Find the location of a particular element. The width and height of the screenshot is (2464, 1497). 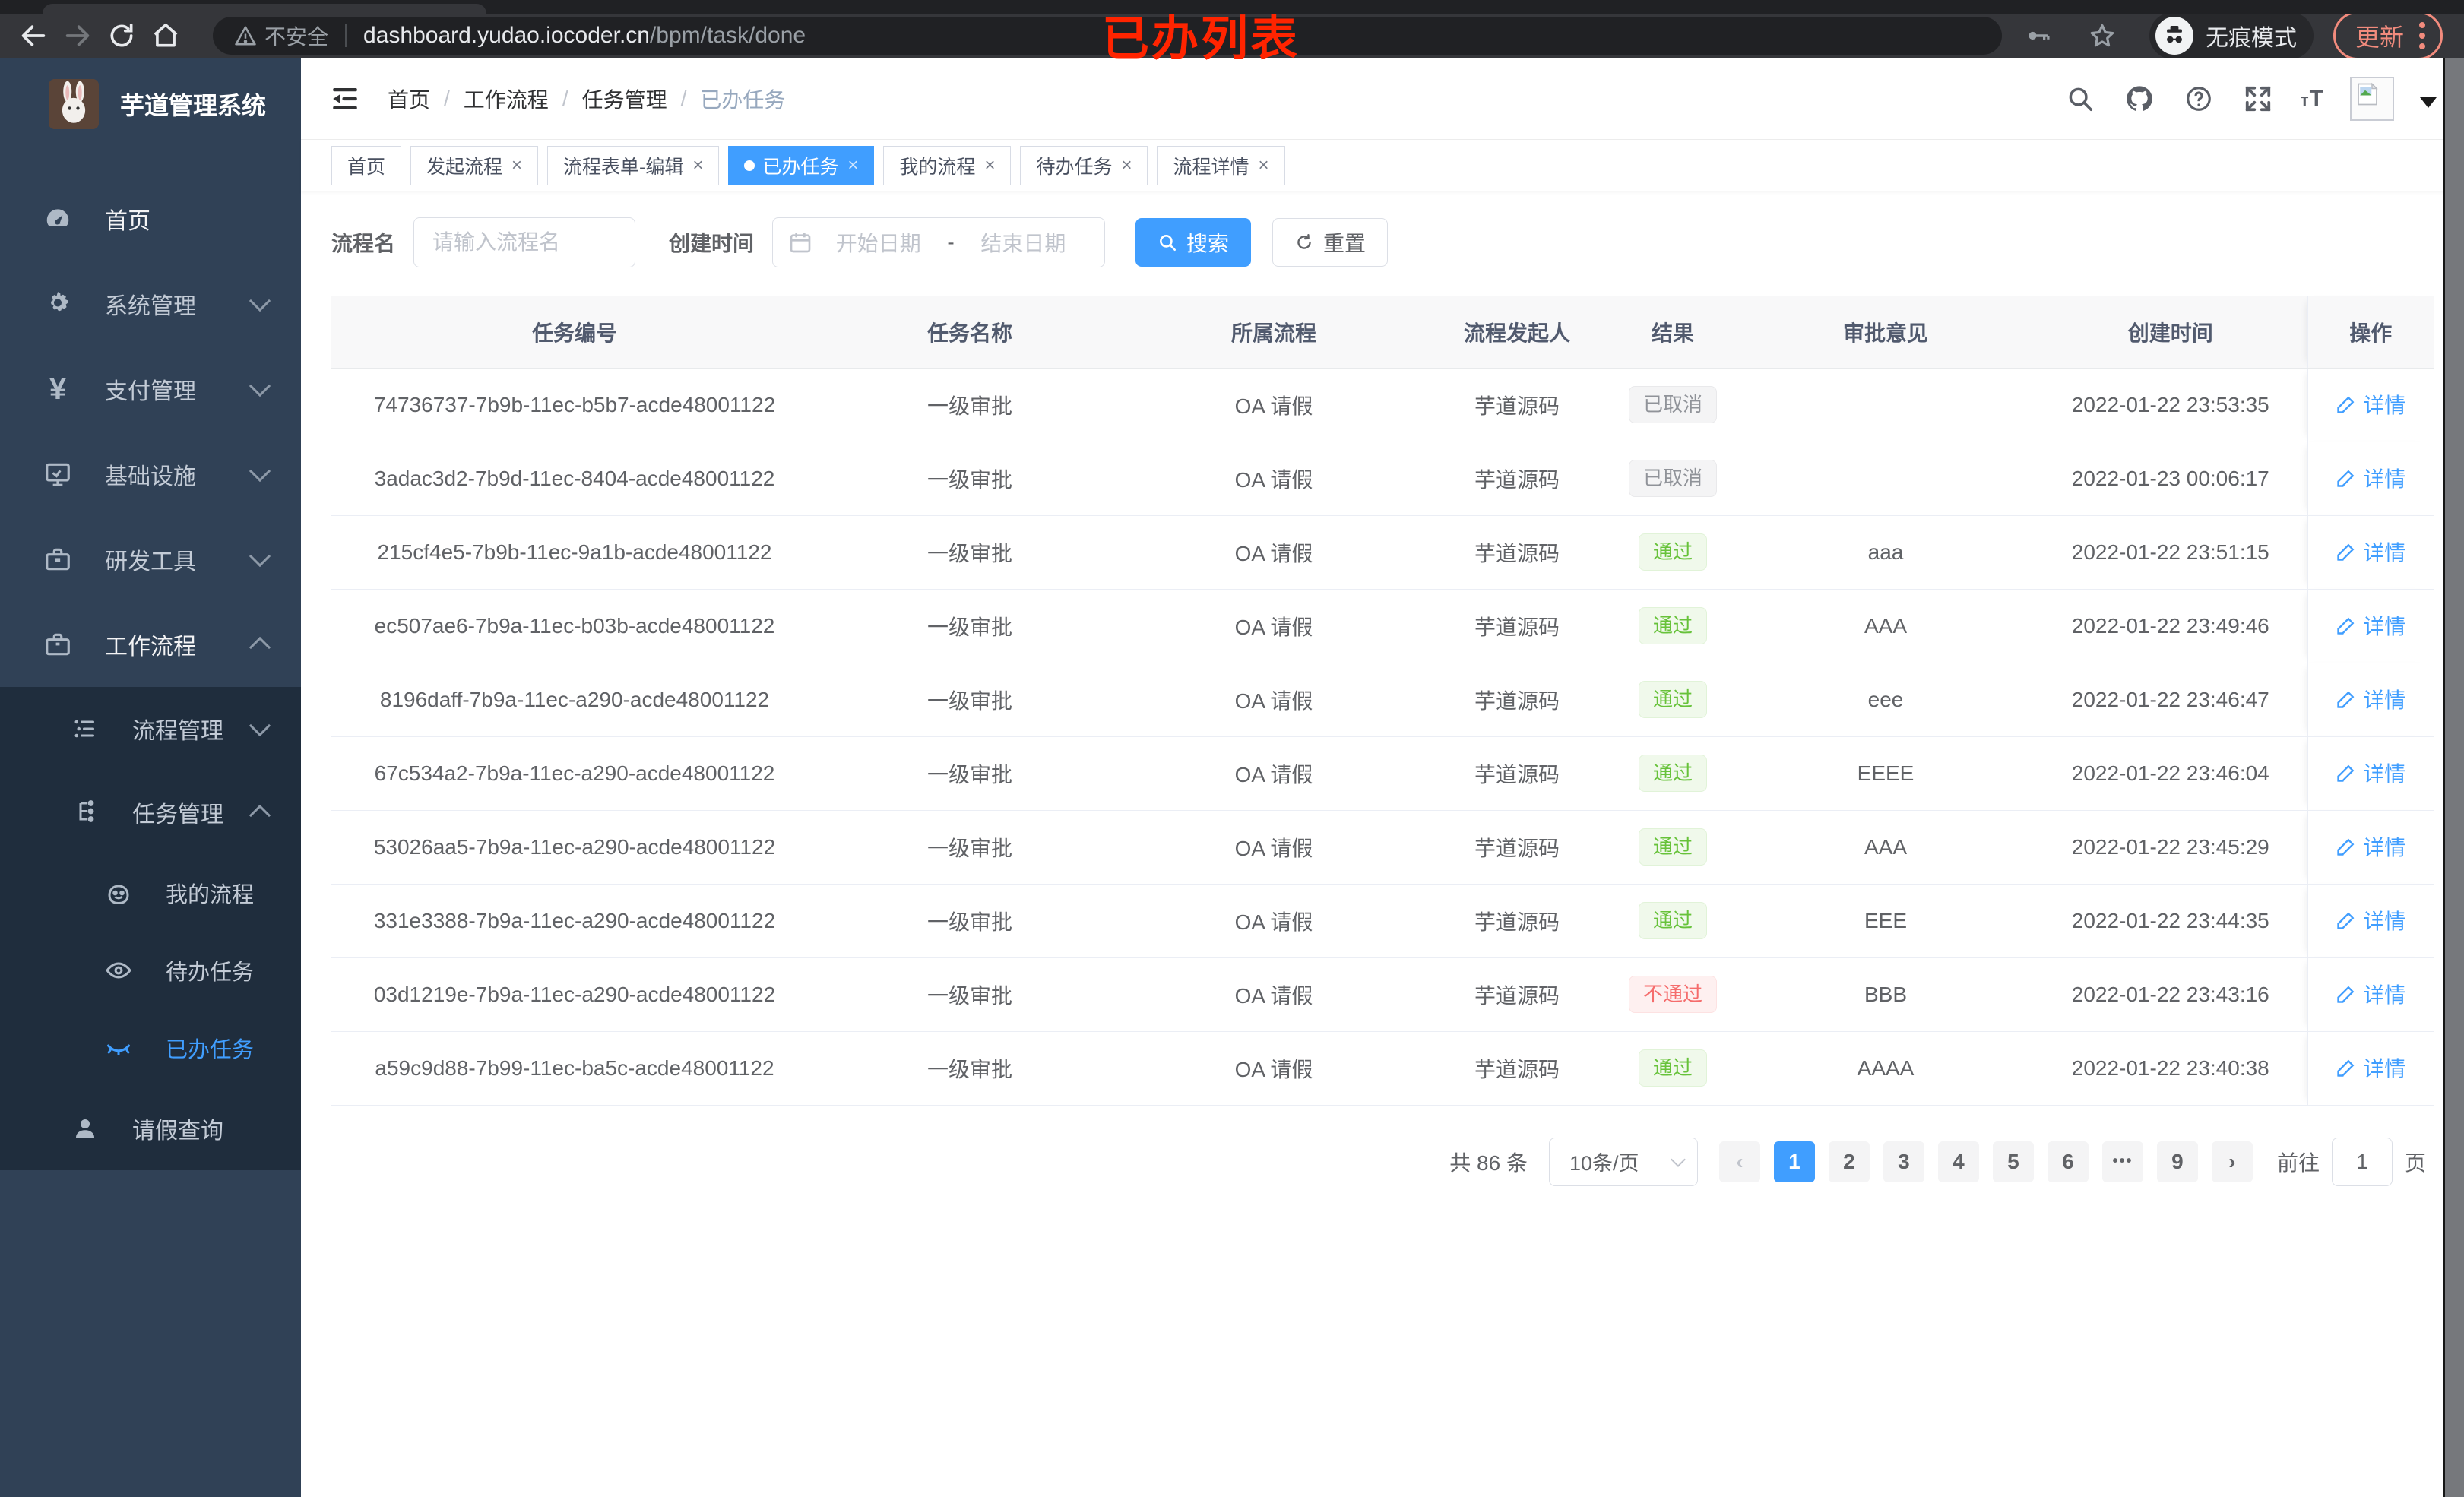

user-icon is located at coordinates (85, 1128).